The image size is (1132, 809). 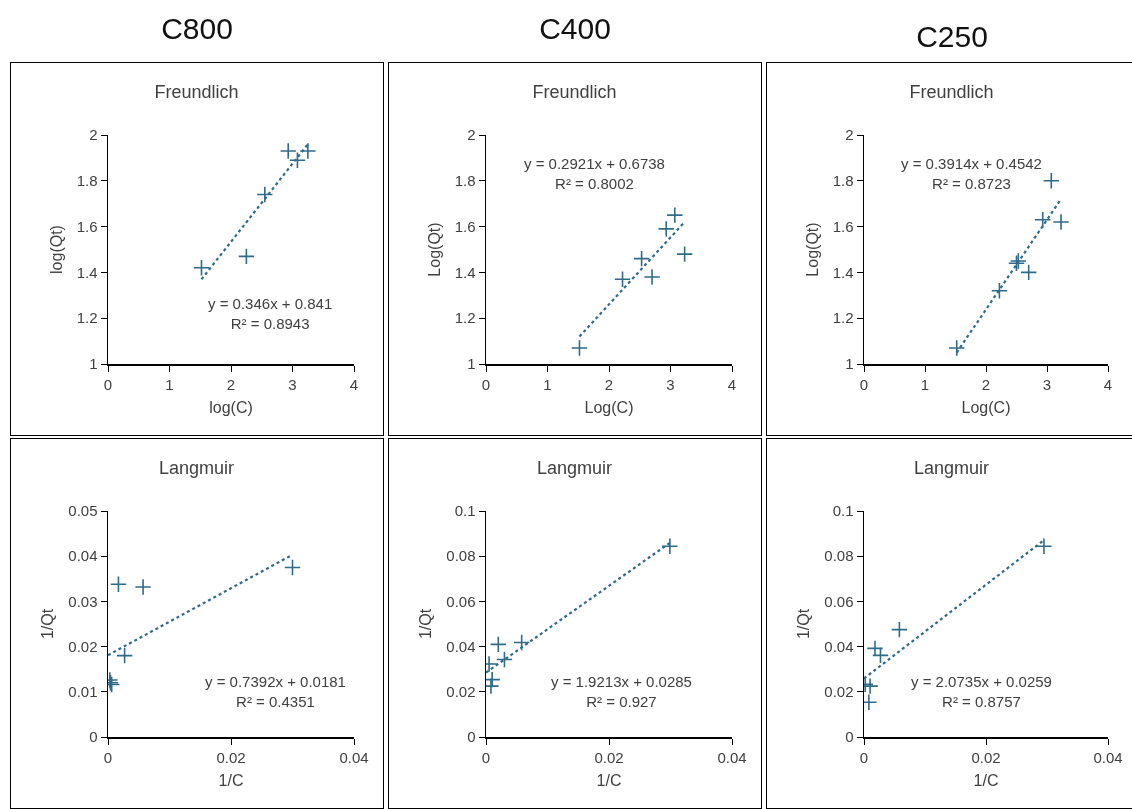 I want to click on x-tick-label: 2, so click(x=231, y=384).